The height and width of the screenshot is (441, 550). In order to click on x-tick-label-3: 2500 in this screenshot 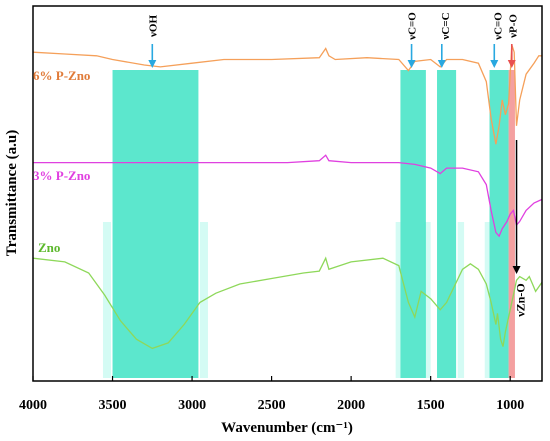, I will do `click(272, 405)`.